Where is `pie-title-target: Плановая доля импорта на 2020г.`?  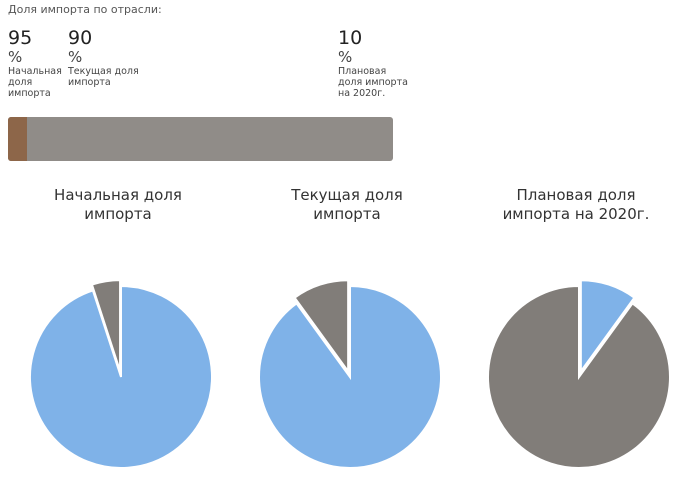
pie-title-target: Плановая доля импорта на 2020г. is located at coordinates (576, 204).